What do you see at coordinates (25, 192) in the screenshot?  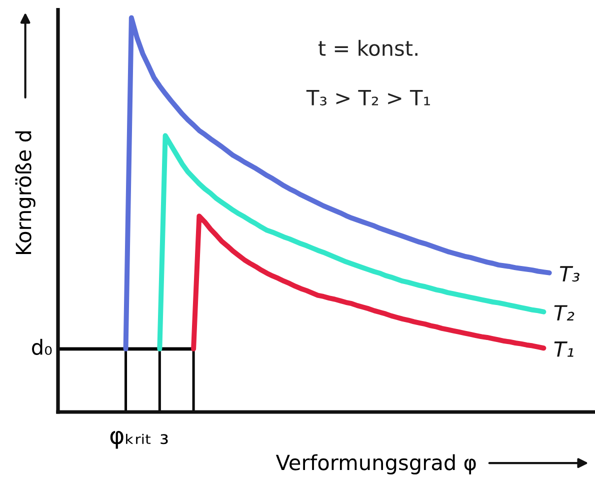 I see `y-axis-title: Korngröße d` at bounding box center [25, 192].